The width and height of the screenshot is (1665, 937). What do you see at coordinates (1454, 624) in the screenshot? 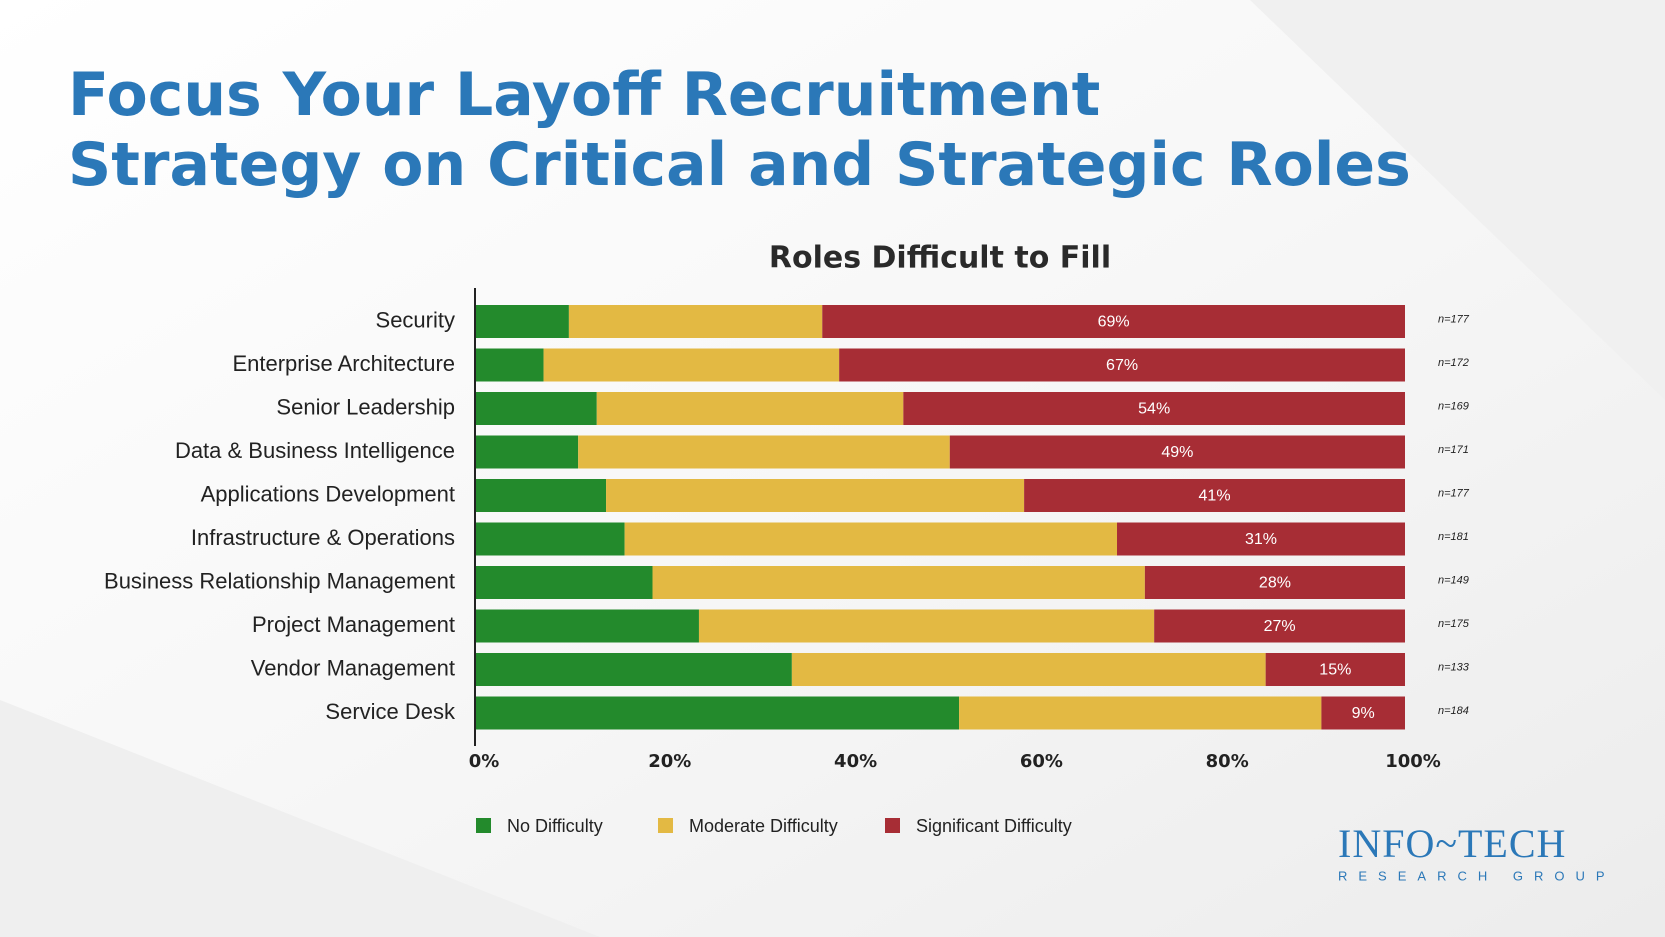
I see `n-label: n=175` at bounding box center [1454, 624].